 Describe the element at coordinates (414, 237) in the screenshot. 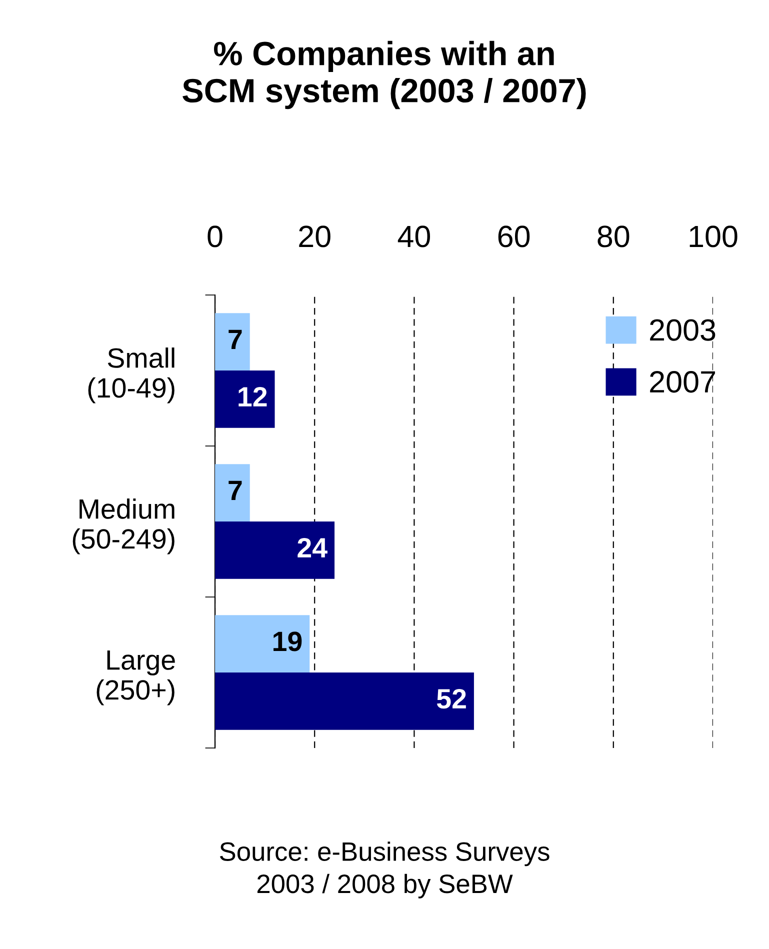

I see `x-tick-label: 40` at that location.